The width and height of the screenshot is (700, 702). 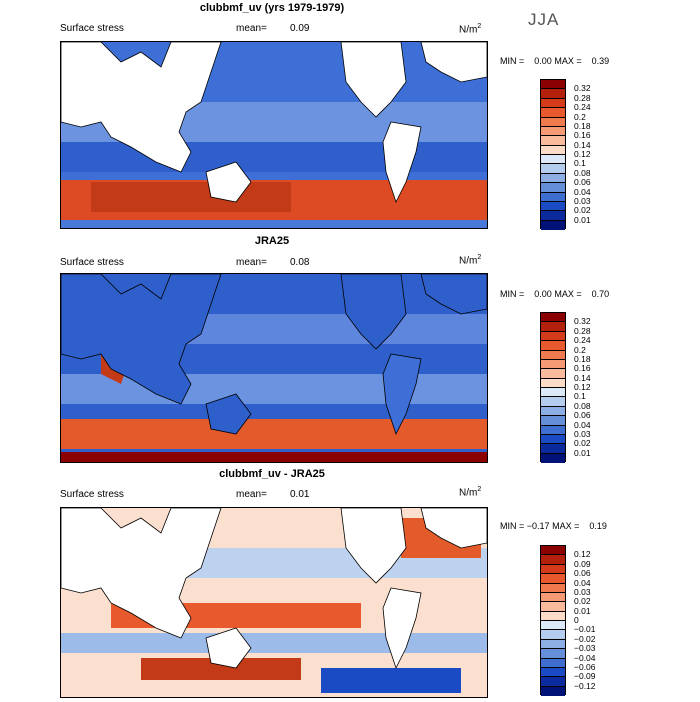 I want to click on colorbar-level-label: −0.02, so click(x=585, y=638).